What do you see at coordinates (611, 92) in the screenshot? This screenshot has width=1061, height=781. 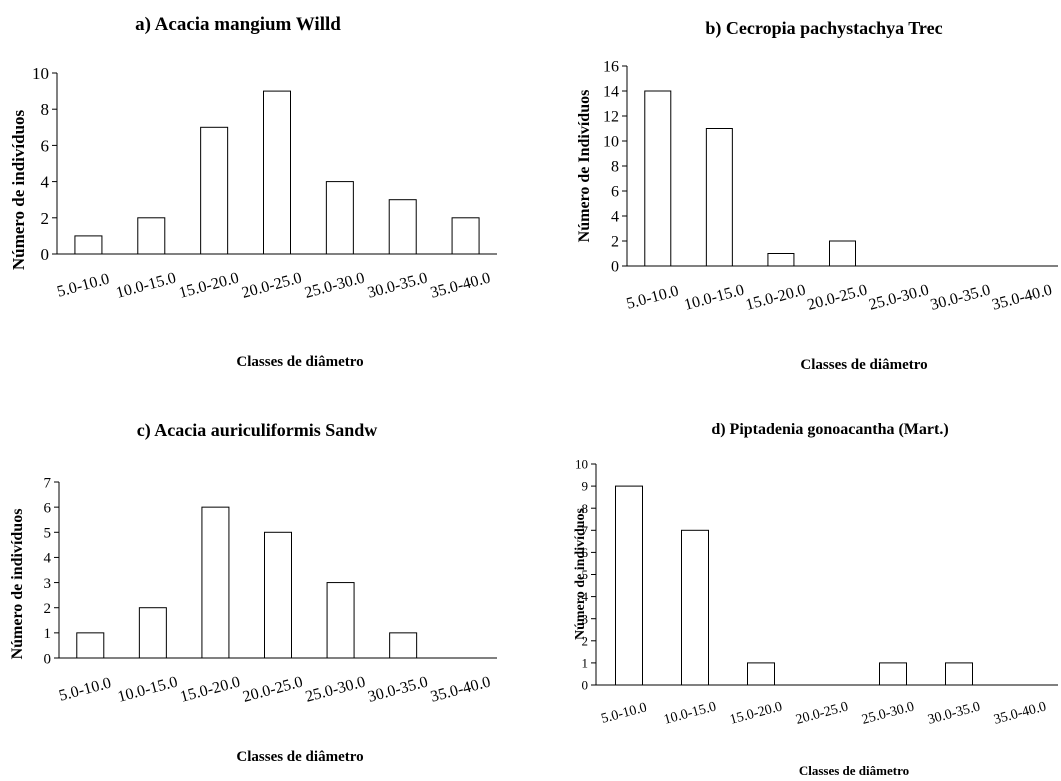 I see `y-tick-label: 14` at bounding box center [611, 92].